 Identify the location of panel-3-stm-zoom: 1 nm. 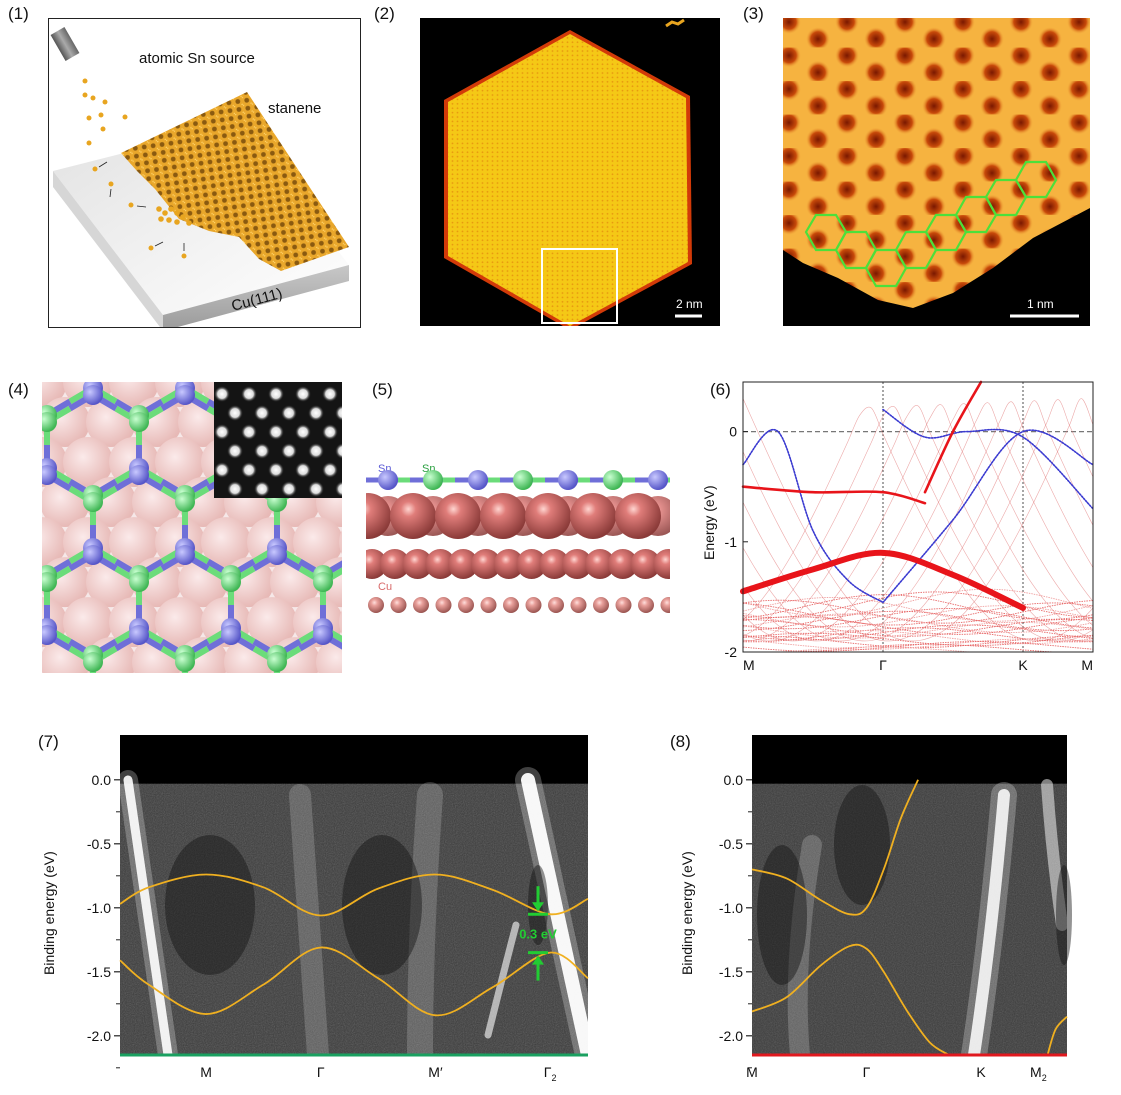
(936, 172).